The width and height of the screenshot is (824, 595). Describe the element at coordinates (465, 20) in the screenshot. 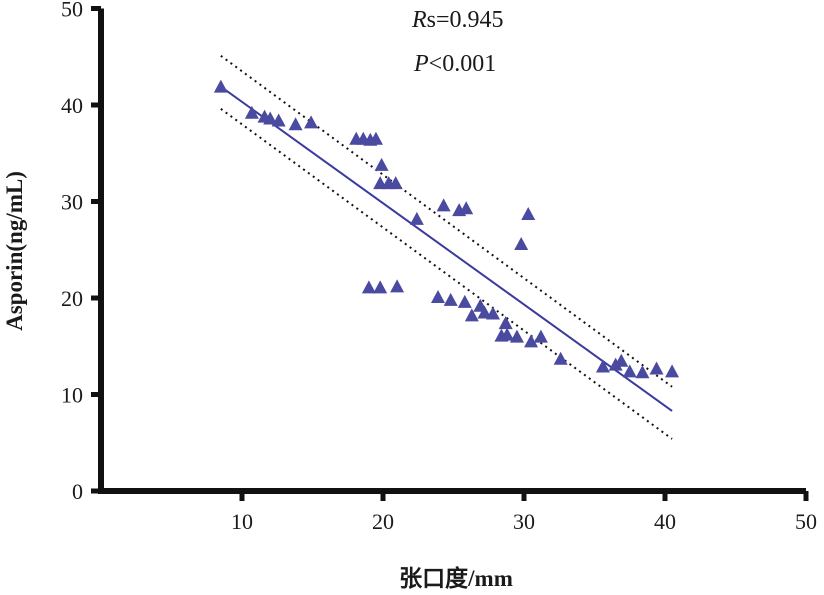

I see `rs-value: s=0.945` at that location.